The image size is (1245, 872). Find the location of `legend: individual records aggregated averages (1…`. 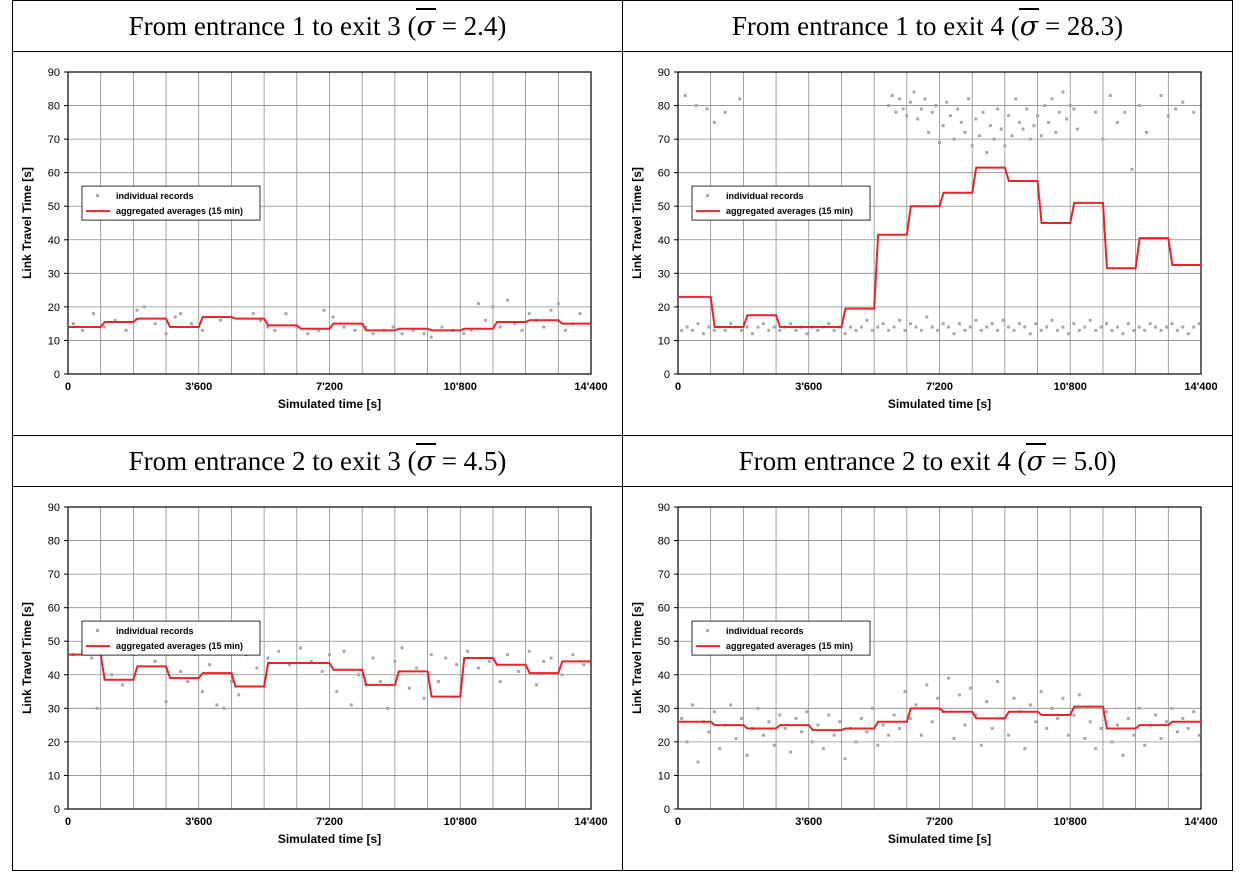

legend: individual records aggregated averages (1… is located at coordinates (781, 203).